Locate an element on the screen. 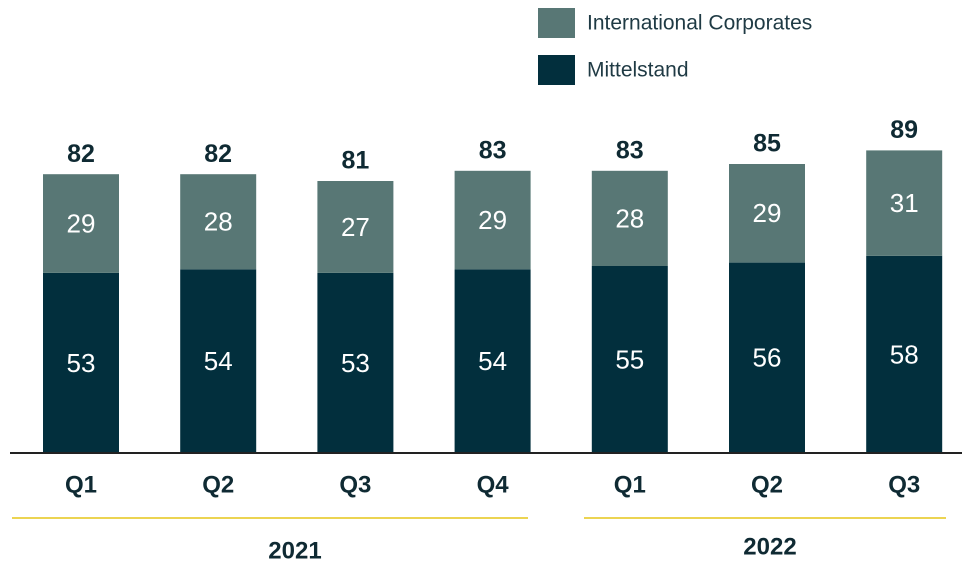  data-label: 58 is located at coordinates (904, 354).